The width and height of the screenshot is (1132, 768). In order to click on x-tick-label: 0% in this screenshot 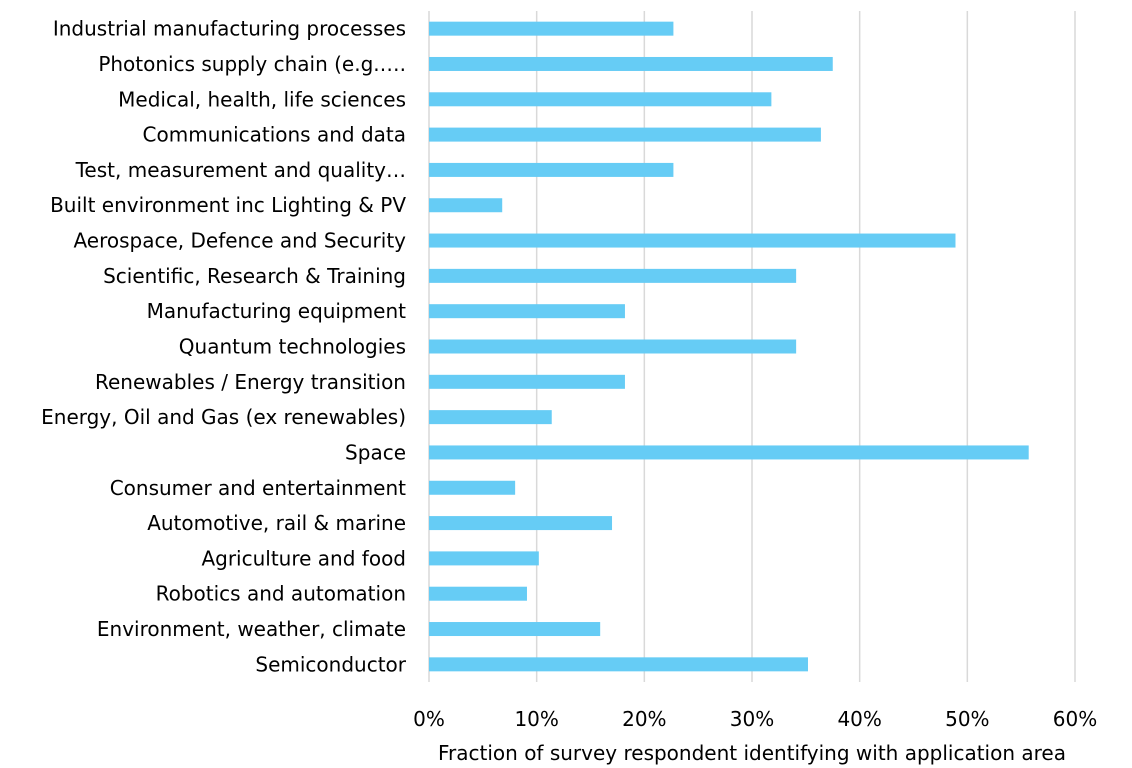, I will do `click(429, 719)`.